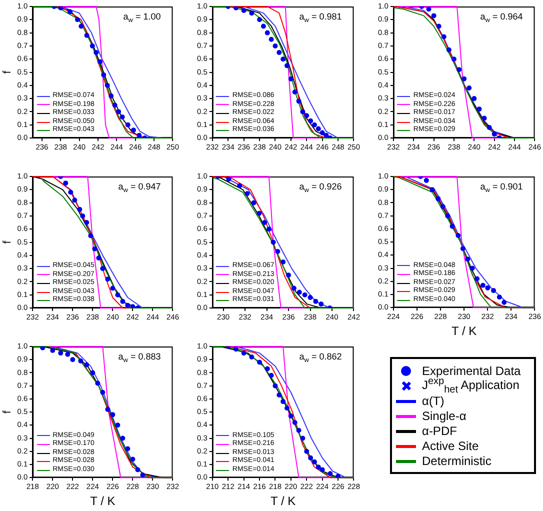 Image resolution: width=543 pixels, height=511 pixels. What do you see at coordinates (283, 501) in the screenshot?
I see `x-axis-title: T / K` at bounding box center [283, 501].